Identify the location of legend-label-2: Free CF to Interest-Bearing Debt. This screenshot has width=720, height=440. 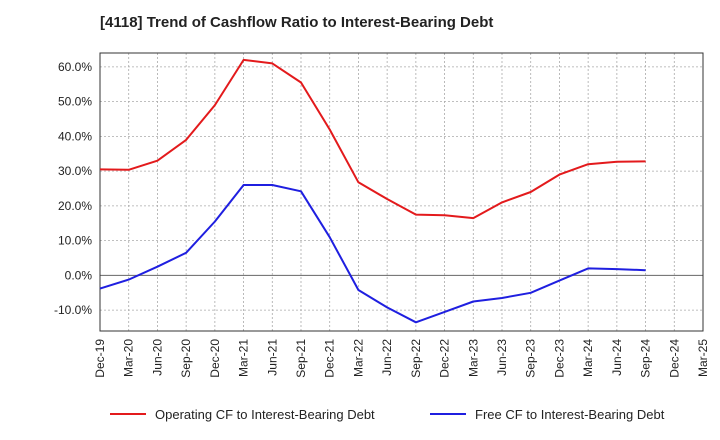
(570, 414).